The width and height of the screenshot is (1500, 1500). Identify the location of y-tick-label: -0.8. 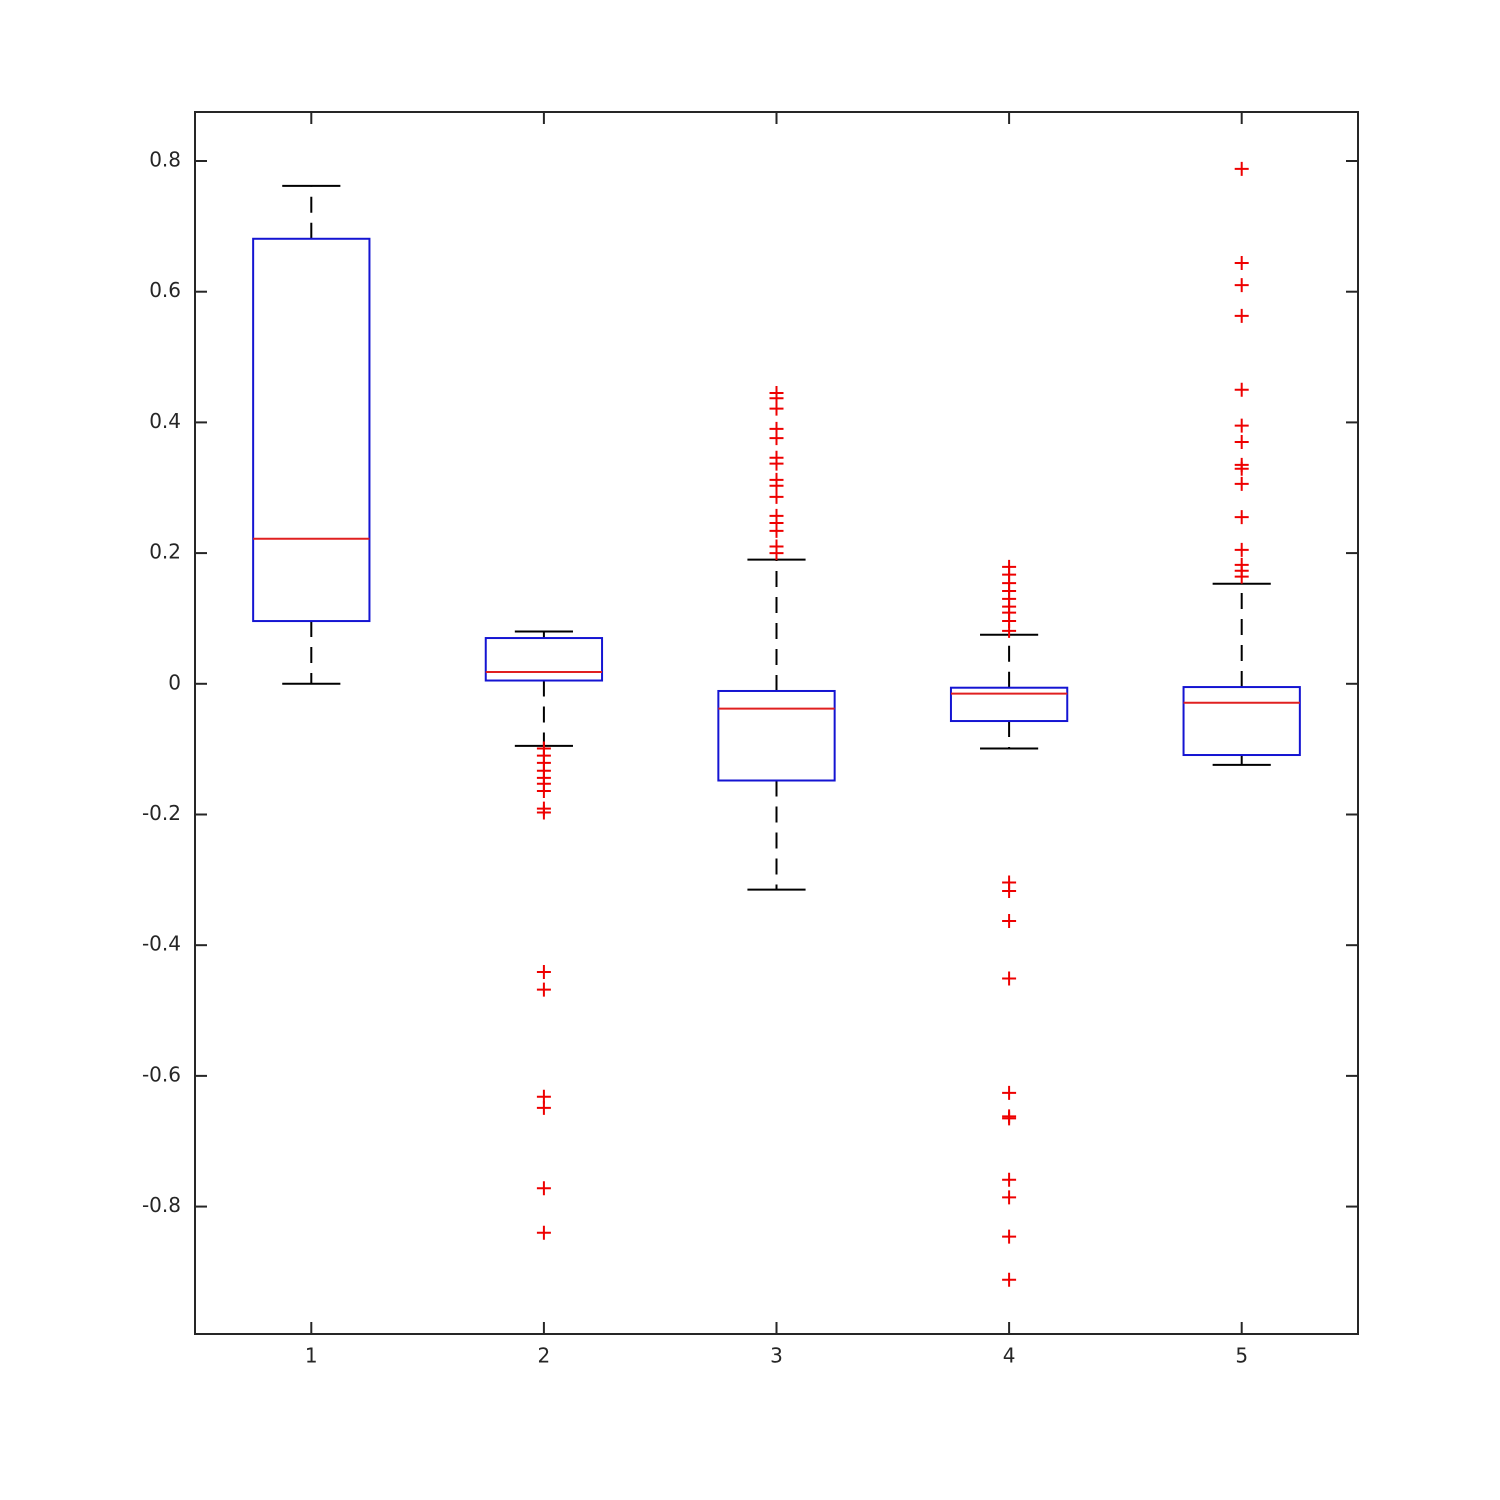
(161, 1205).